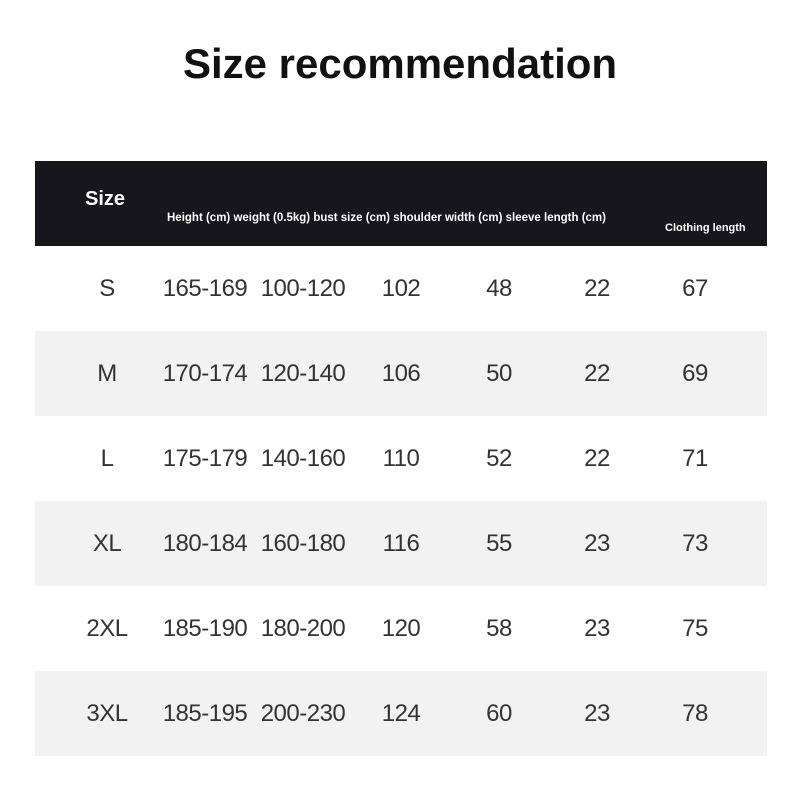  I want to click on header-clothing-length: Clothing length, so click(705, 228).